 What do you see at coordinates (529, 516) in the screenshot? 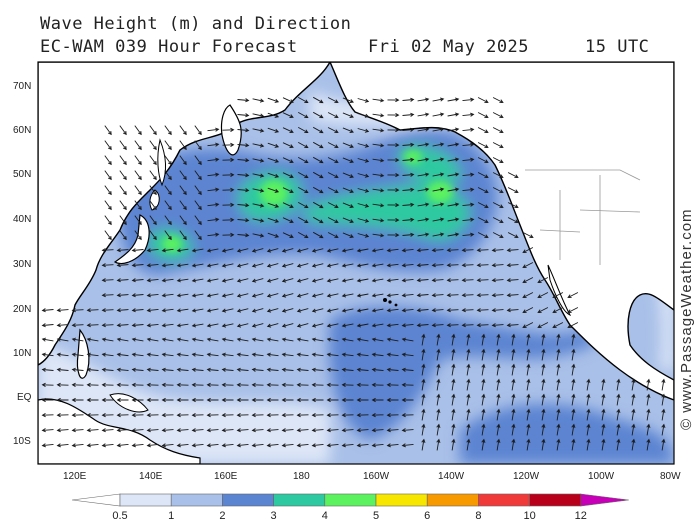
I see `legend-label: 10` at bounding box center [529, 516].